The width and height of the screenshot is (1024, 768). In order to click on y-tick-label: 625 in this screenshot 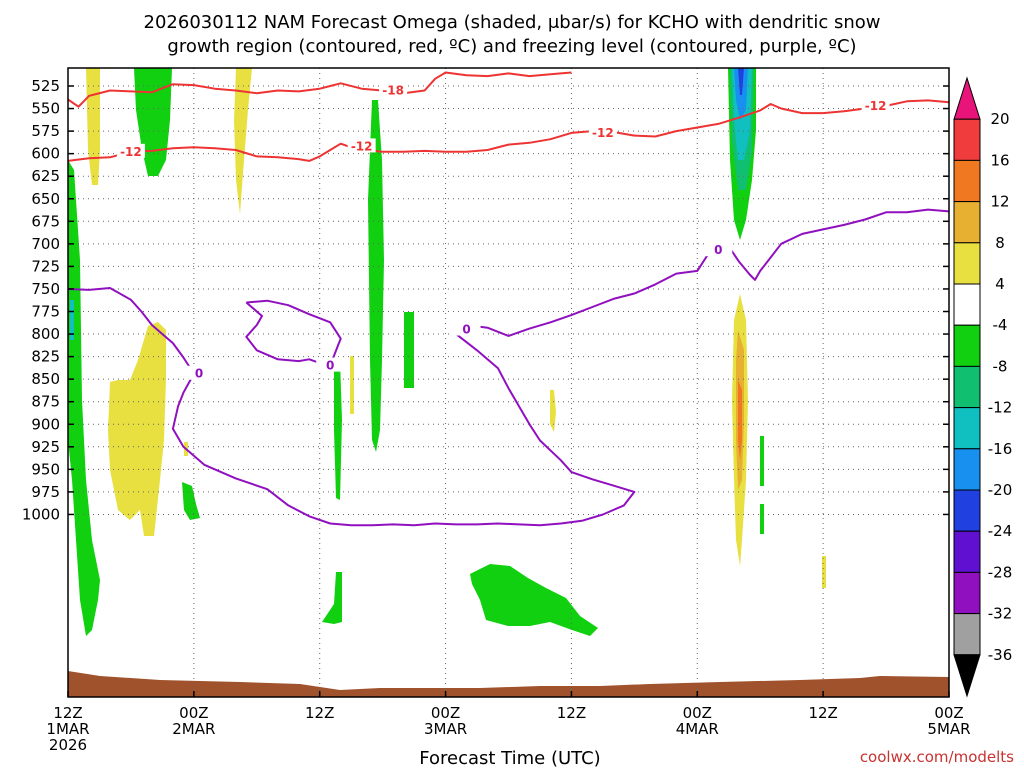, I will do `click(45, 176)`.